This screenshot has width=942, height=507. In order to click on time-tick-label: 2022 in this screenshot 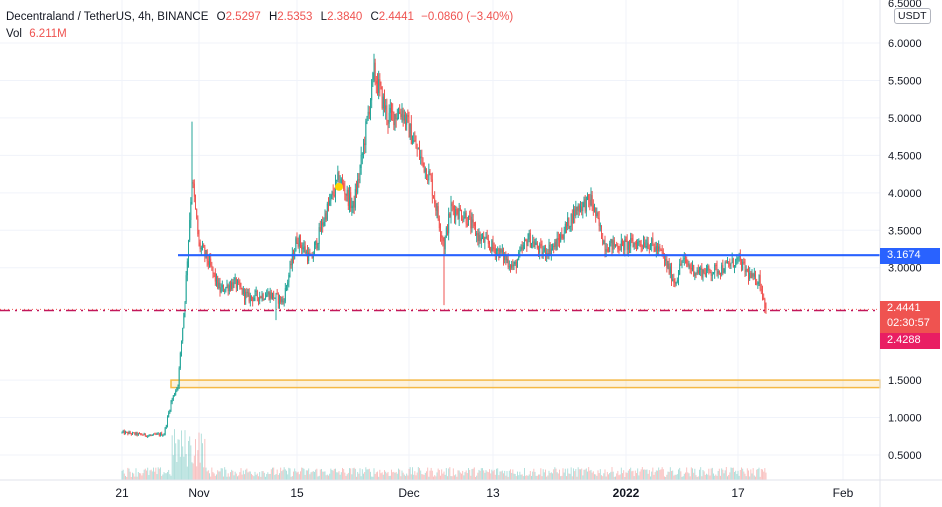, I will do `click(626, 493)`.